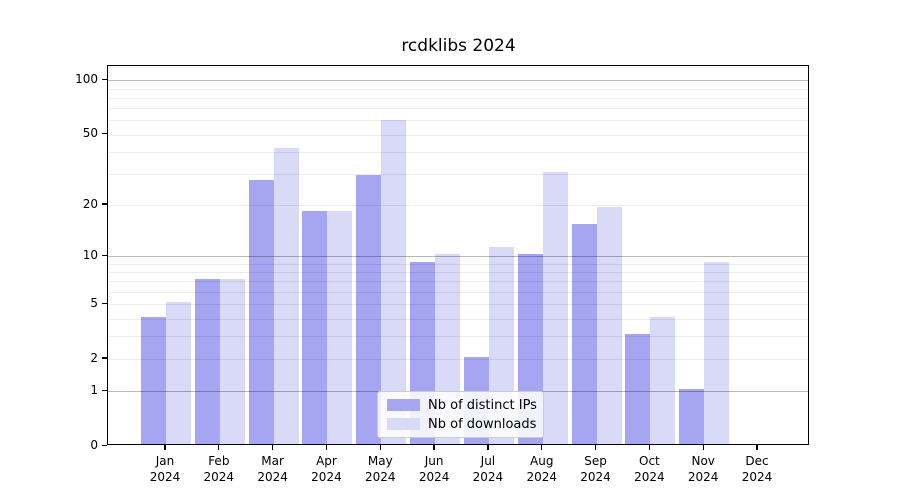 The image size is (900, 500). Describe the element at coordinates (90, 203) in the screenshot. I see `y-tick-label-20: 20` at that location.